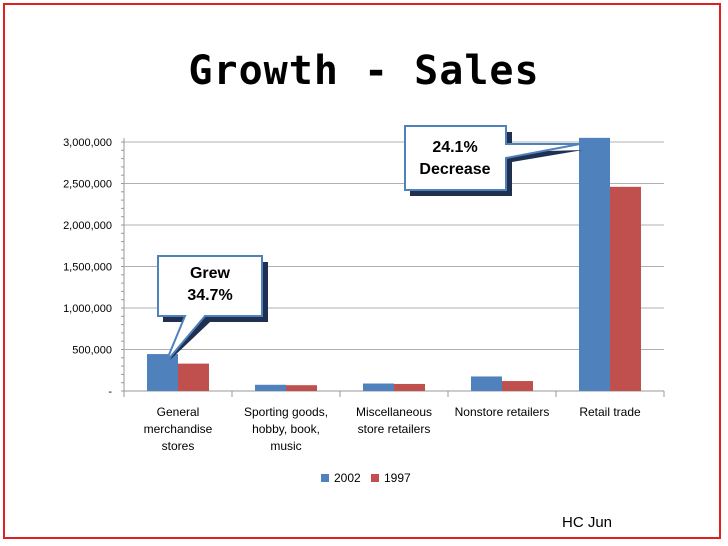 This screenshot has width=728, height=546. Describe the element at coordinates (394, 412) in the screenshot. I see `category-label: Miscellaneous` at that location.